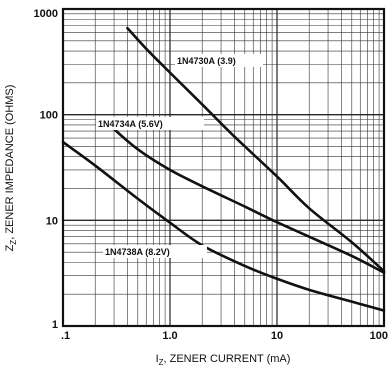 This screenshot has width=391, height=368. I want to click on y-tick-label: 100, so click(49, 116).